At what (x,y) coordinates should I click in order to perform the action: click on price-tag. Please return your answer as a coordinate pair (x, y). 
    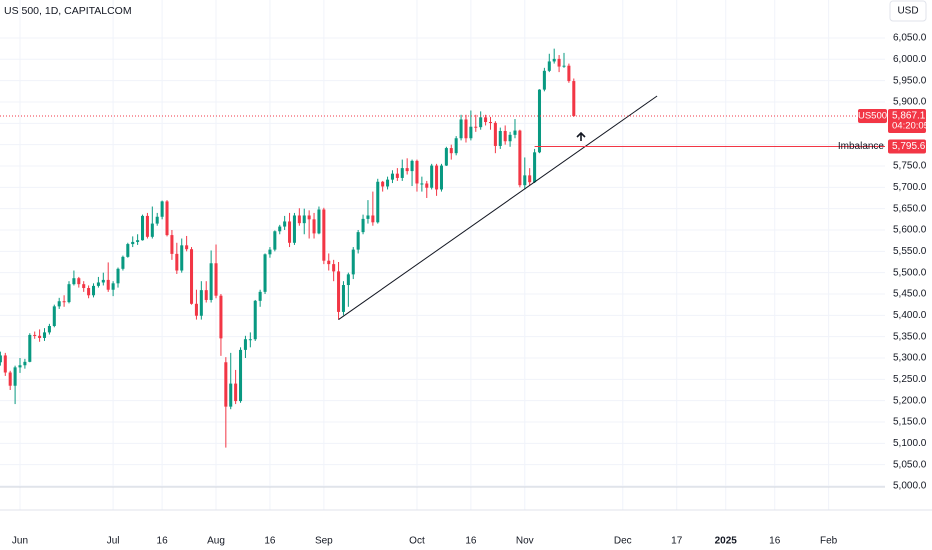
    Looking at the image, I should click on (907, 121).